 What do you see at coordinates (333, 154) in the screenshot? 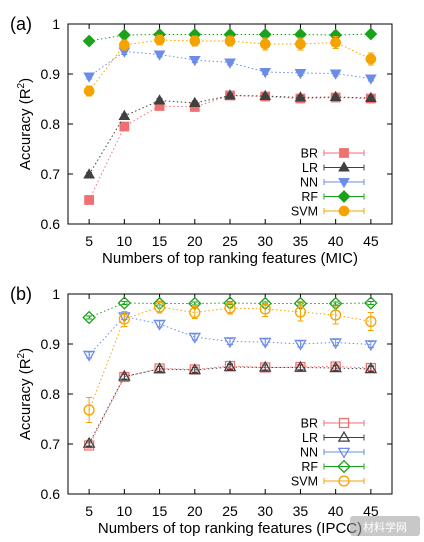
I see `legend-entry: BR` at bounding box center [333, 154].